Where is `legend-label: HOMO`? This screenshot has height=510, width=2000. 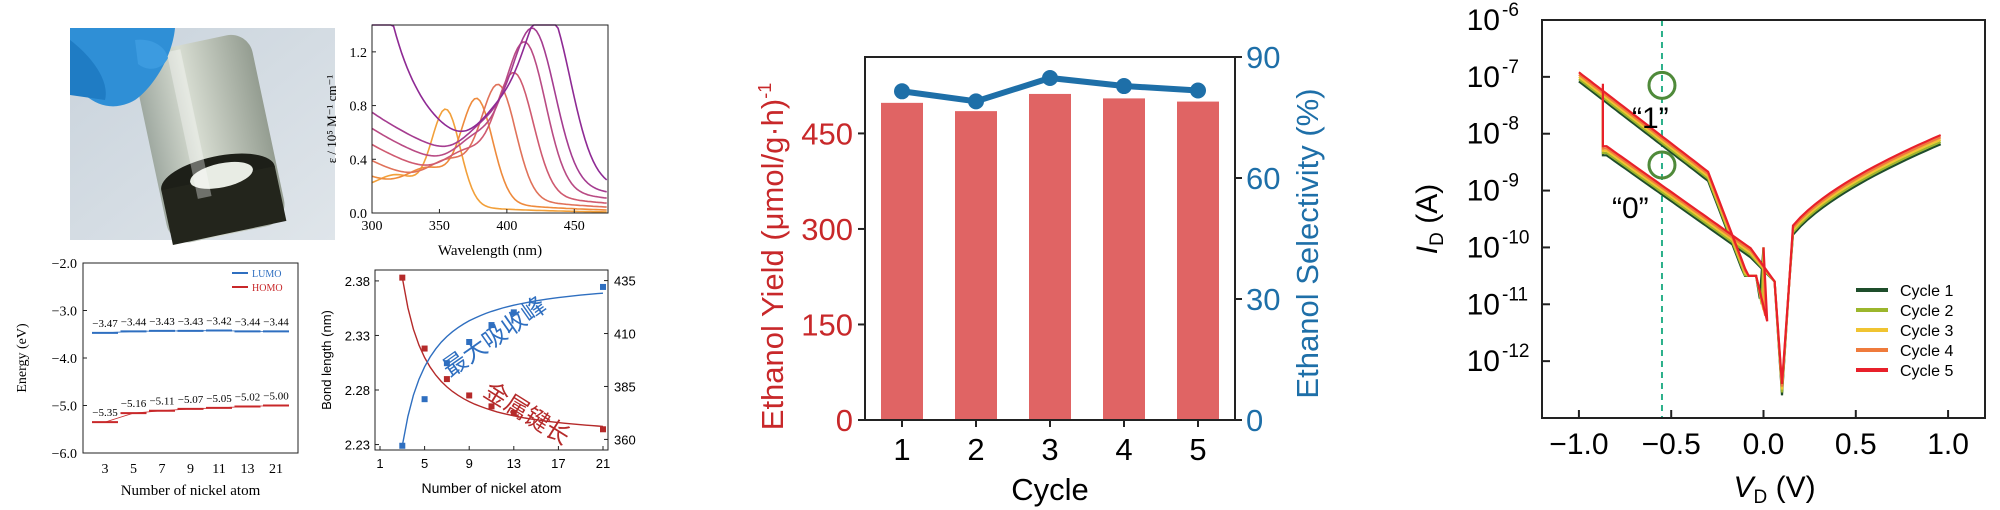 legend-label: HOMO is located at coordinates (267, 288).